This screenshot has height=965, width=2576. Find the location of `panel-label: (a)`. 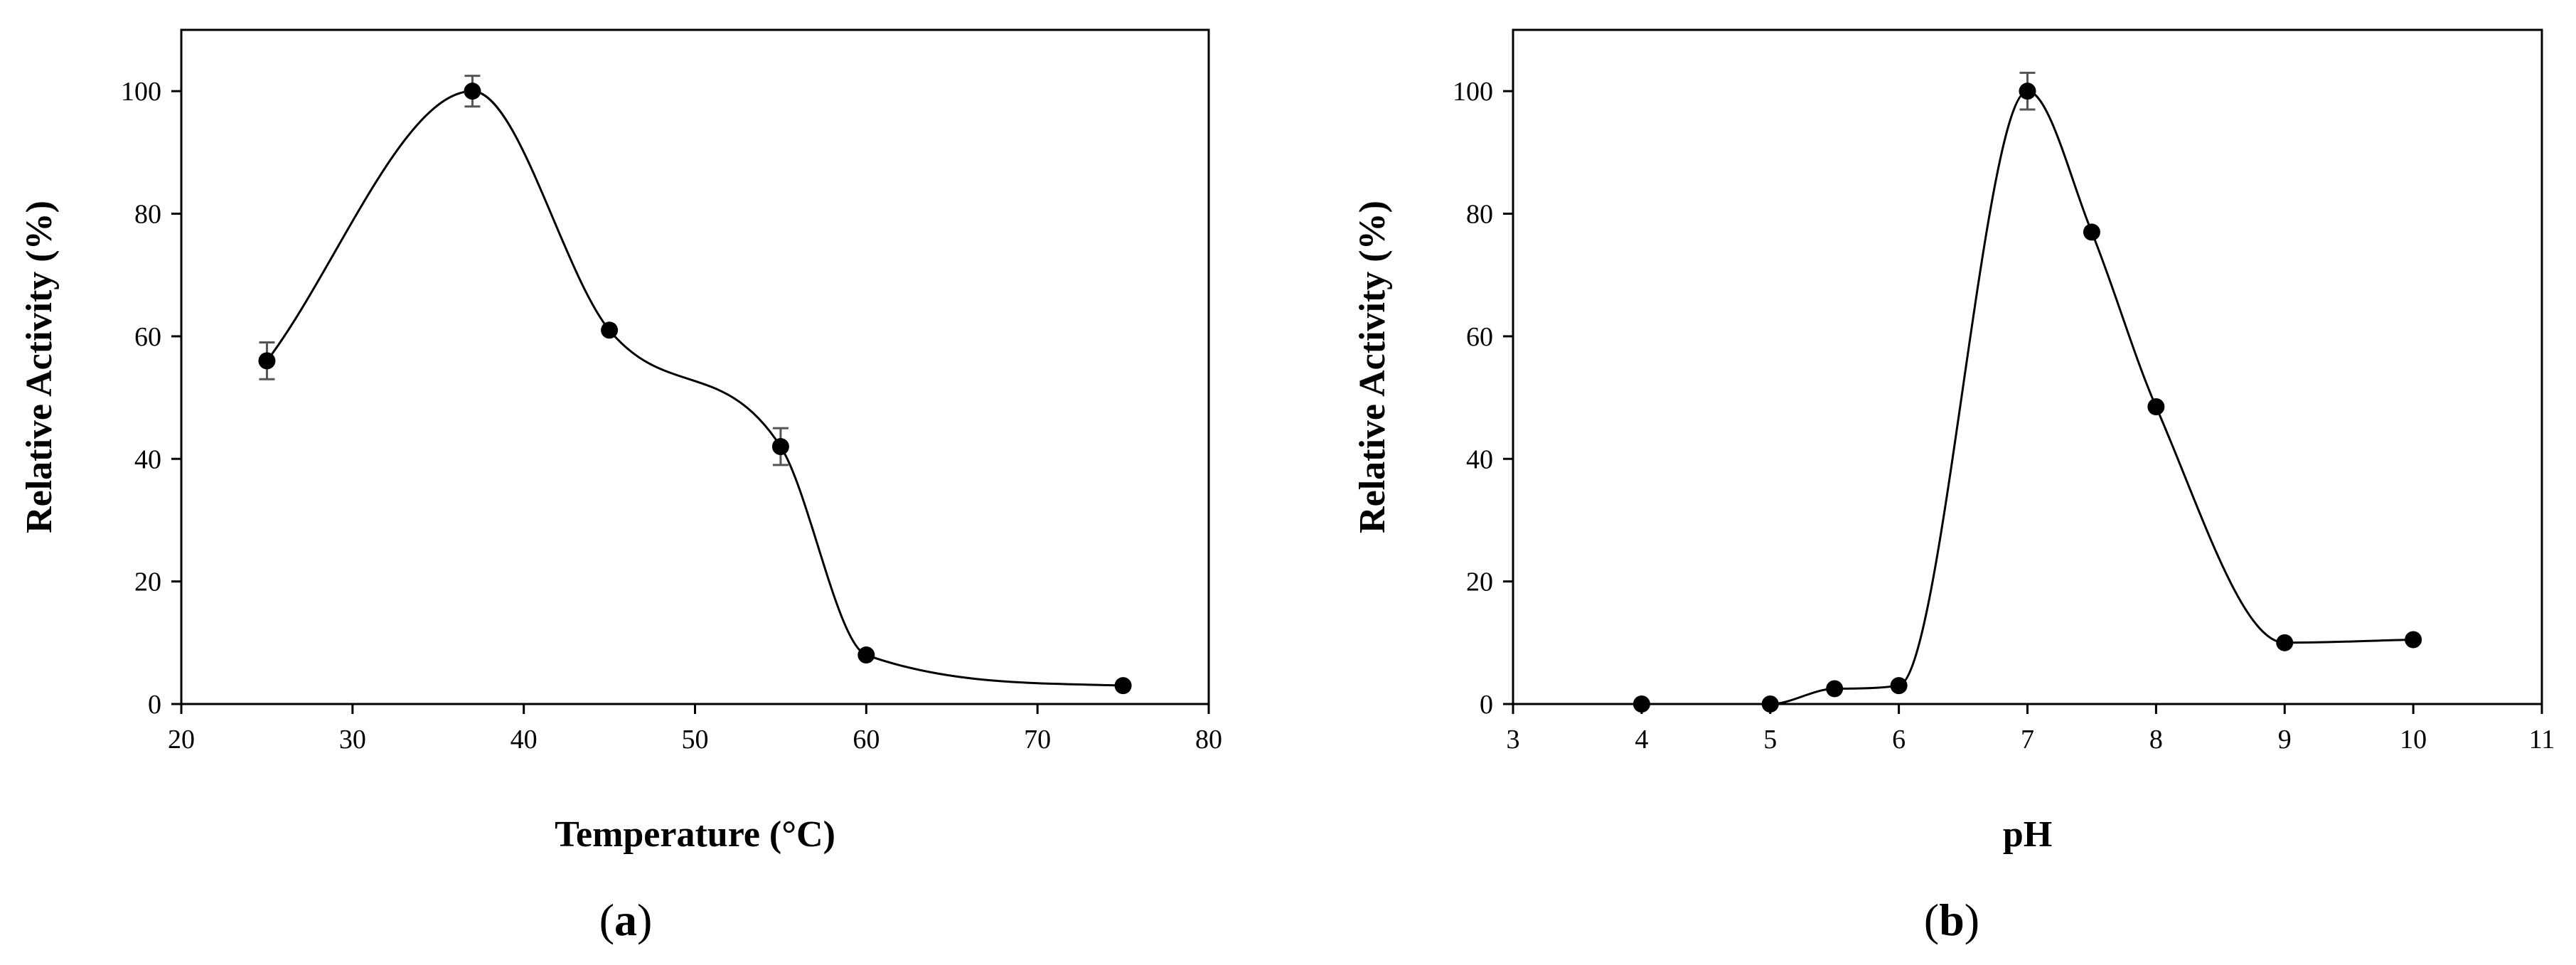

panel-label: (a) is located at coordinates (626, 920).